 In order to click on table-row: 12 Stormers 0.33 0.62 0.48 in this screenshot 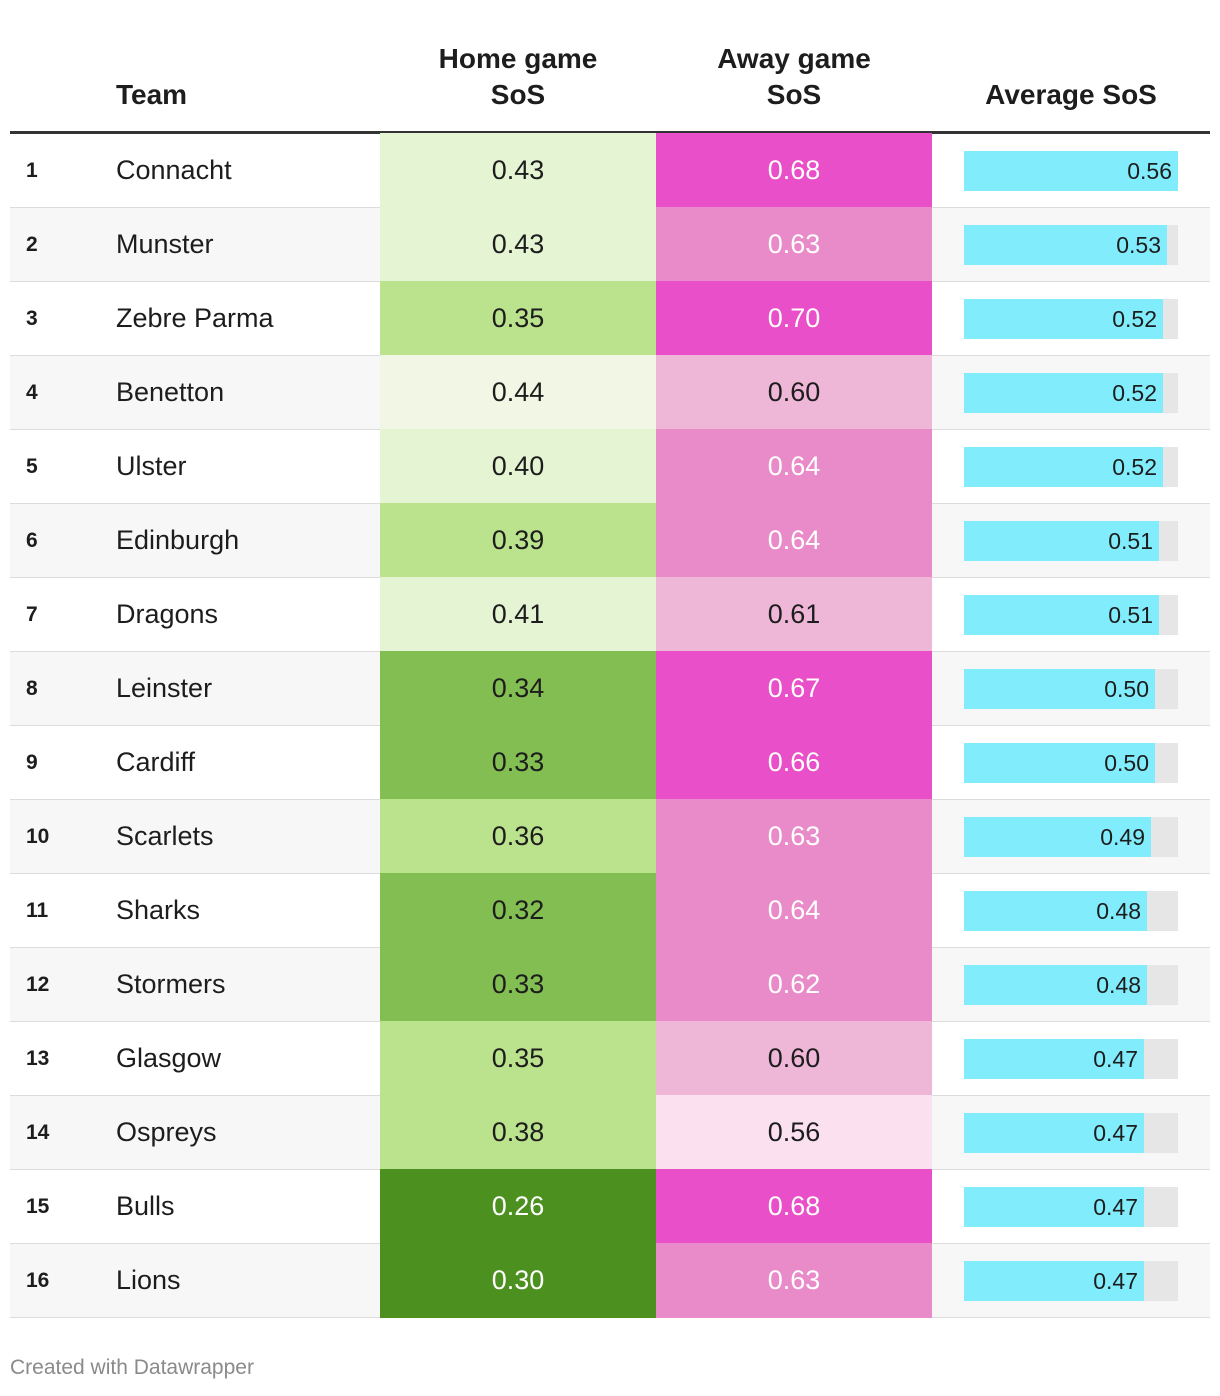, I will do `click(610, 984)`.